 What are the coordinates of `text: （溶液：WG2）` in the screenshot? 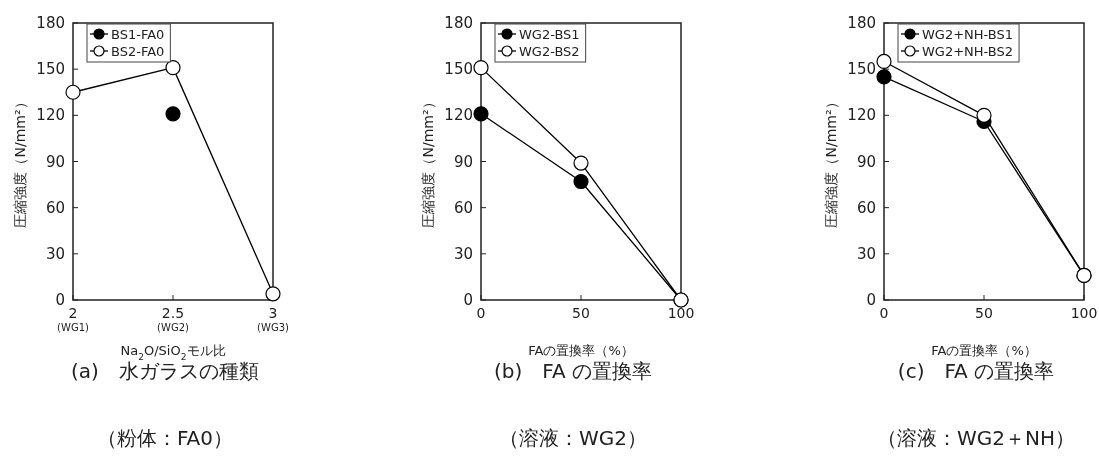 It's located at (573, 438).